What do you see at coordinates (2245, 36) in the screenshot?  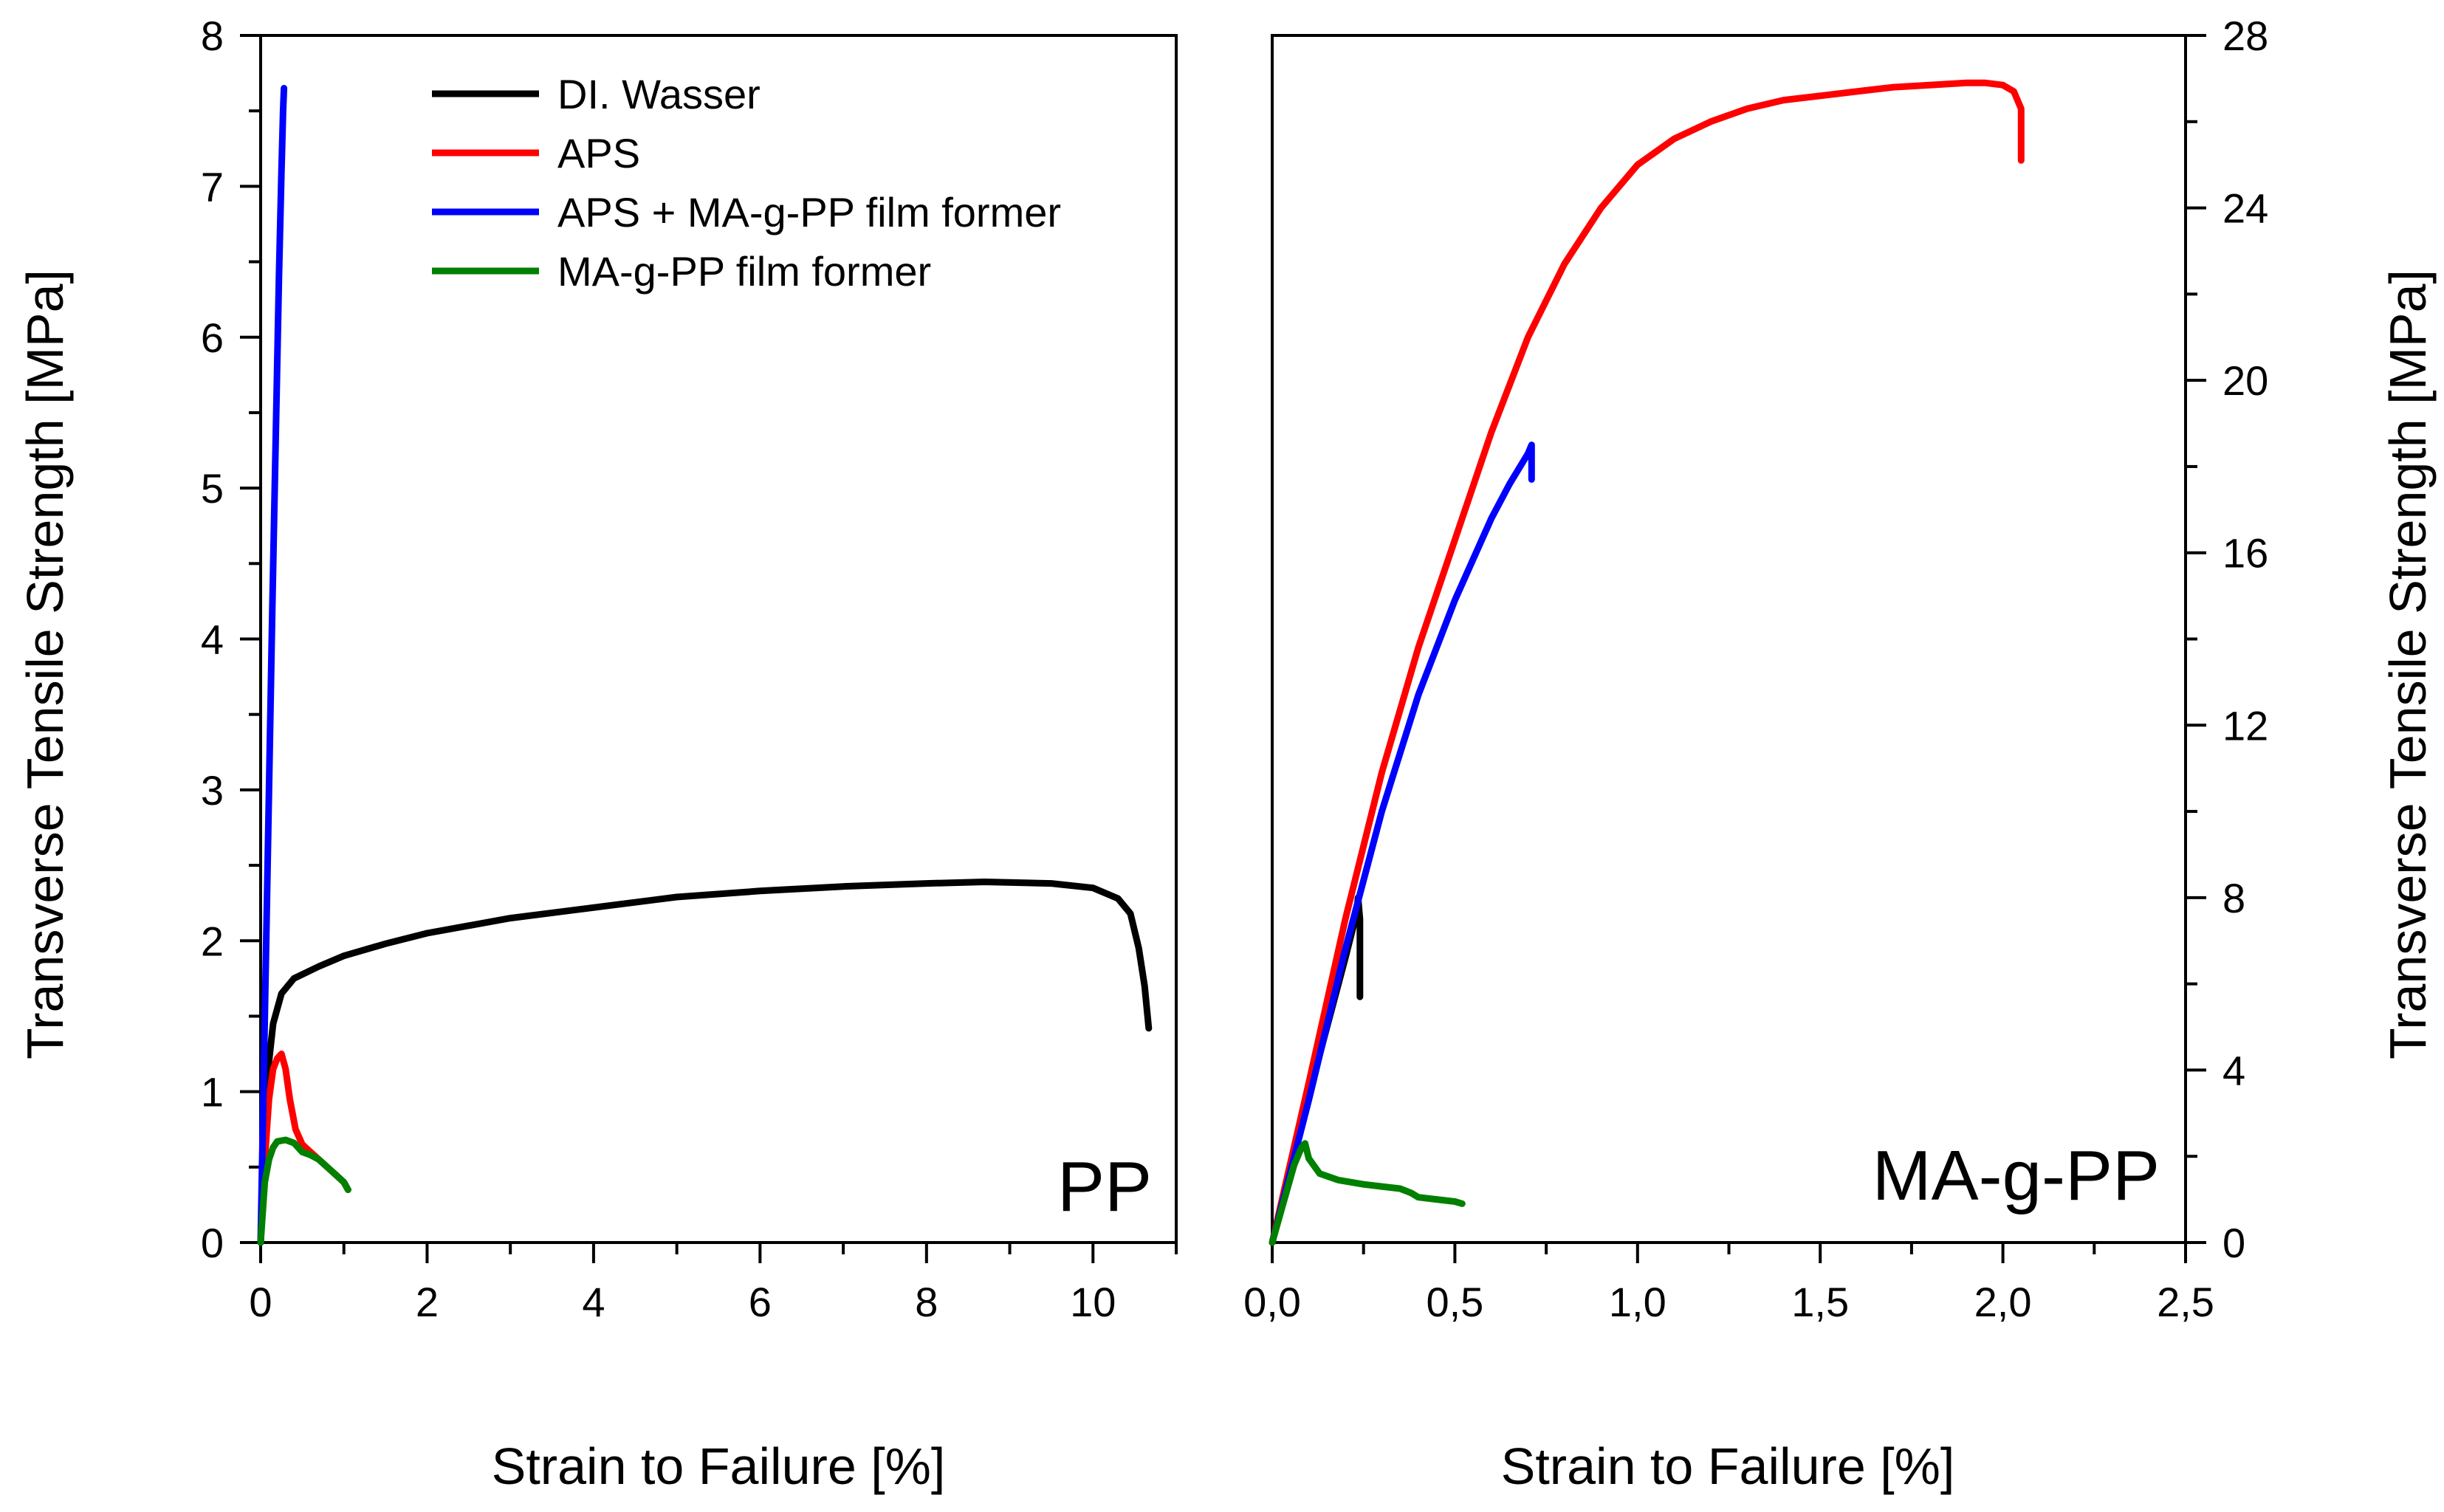 I see `y-tick-label-ma-g-pp: 28` at bounding box center [2245, 36].